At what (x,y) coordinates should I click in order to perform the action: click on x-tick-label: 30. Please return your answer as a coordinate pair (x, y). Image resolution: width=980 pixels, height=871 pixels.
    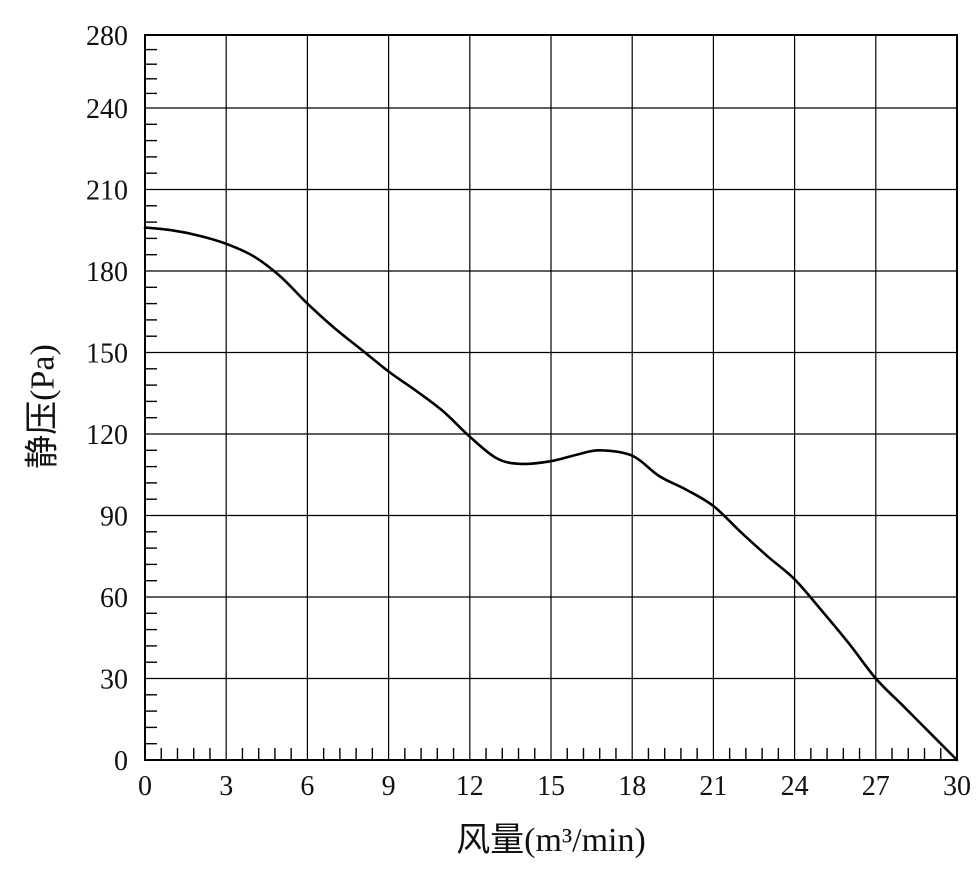
    Looking at the image, I should click on (957, 786).